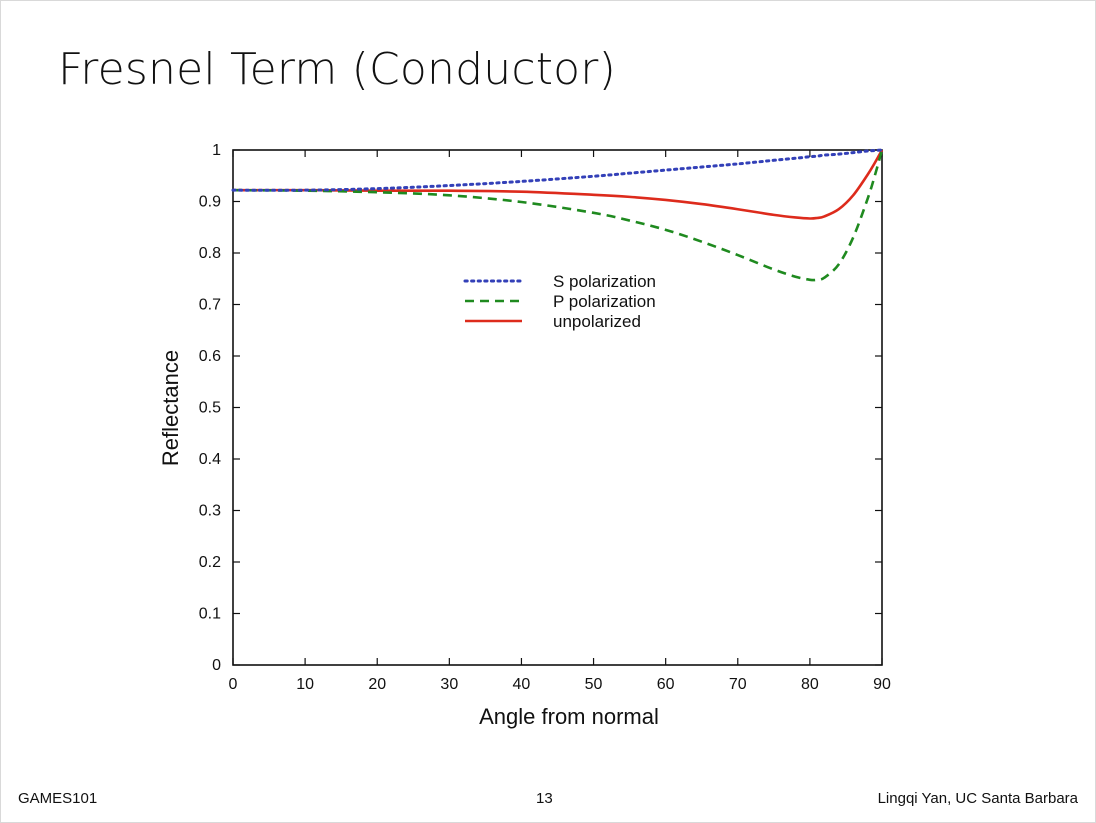  What do you see at coordinates (977, 798) in the screenshot?
I see `footer-author: Lingqi Yan, UC Santa Barbara` at bounding box center [977, 798].